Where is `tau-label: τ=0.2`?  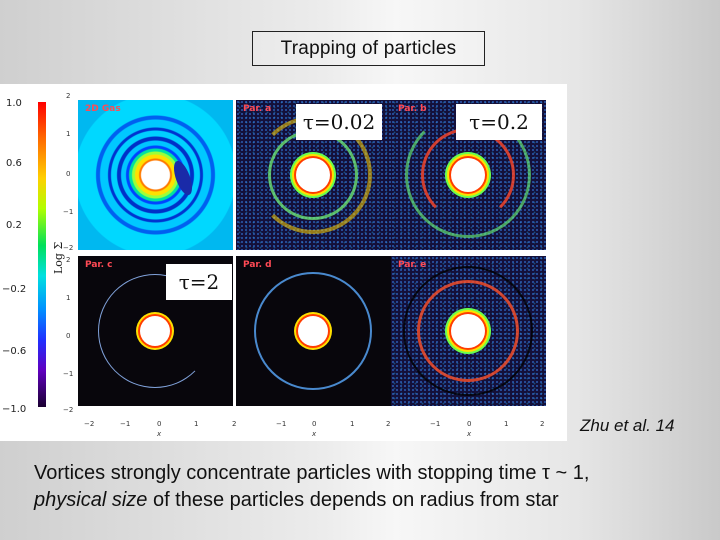 tau-label: τ=0.2 is located at coordinates (499, 122).